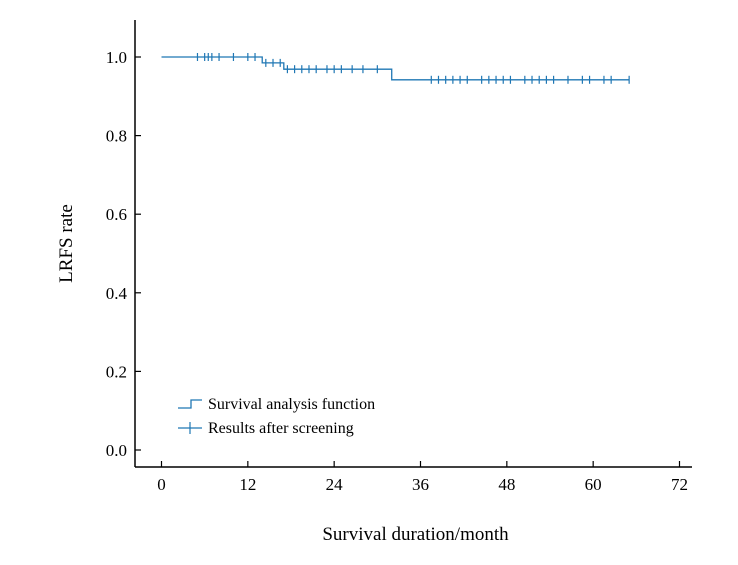 This screenshot has width=738, height=565. I want to click on x-tick-label: 0, so click(161, 484).